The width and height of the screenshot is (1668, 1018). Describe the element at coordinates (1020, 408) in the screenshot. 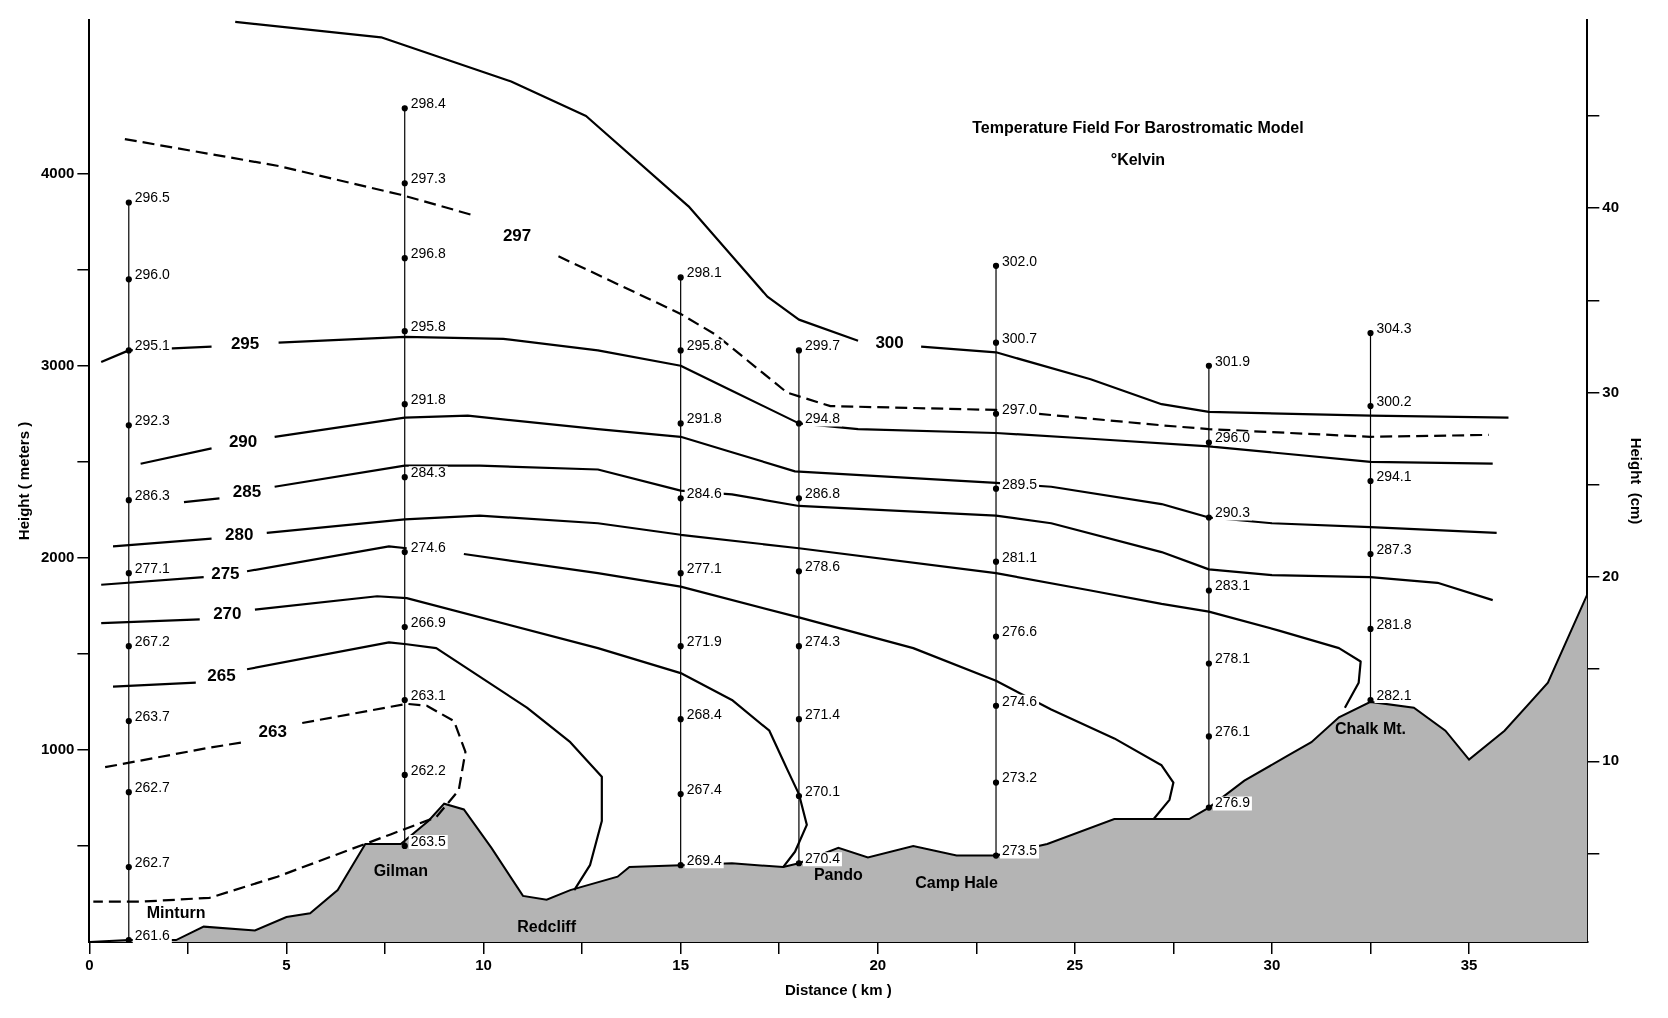

I see `annotation: 297.0` at that location.